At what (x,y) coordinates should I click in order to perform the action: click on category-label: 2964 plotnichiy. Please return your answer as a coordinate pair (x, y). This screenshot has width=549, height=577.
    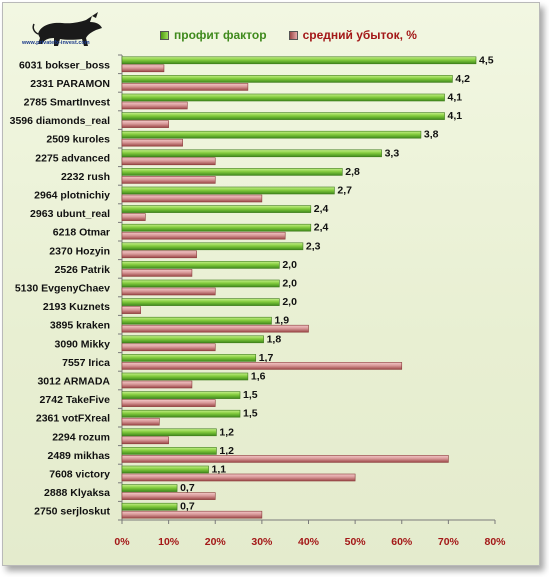
    Looking at the image, I should click on (72, 196).